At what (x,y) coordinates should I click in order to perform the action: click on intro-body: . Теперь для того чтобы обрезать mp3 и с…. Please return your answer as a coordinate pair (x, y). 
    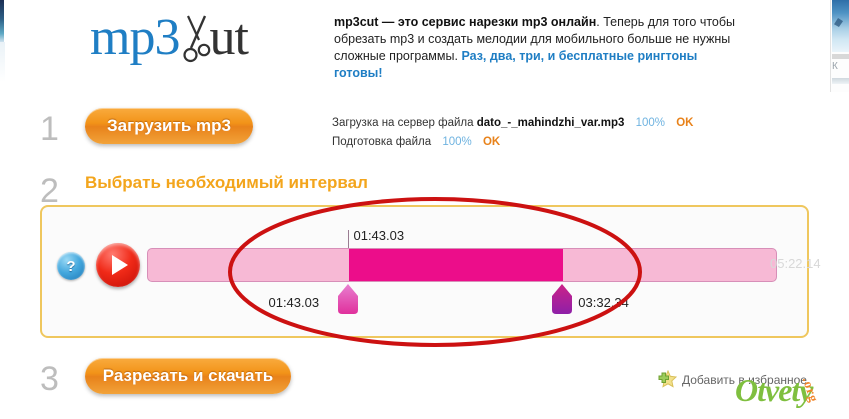
    Looking at the image, I should click on (535, 39).